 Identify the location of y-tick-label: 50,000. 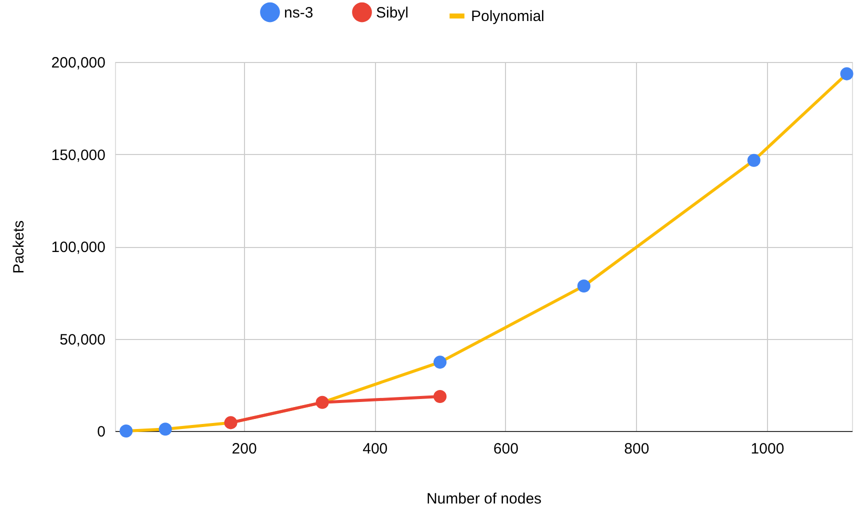
(83, 339).